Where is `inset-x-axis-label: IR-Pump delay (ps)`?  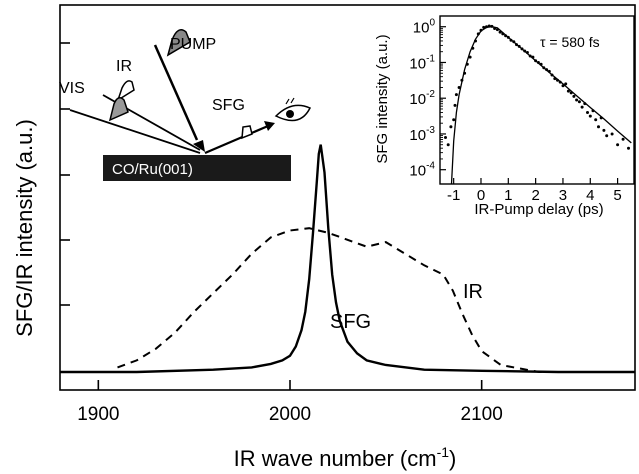
inset-x-axis-label: IR-Pump delay (ps) is located at coordinates (538, 209).